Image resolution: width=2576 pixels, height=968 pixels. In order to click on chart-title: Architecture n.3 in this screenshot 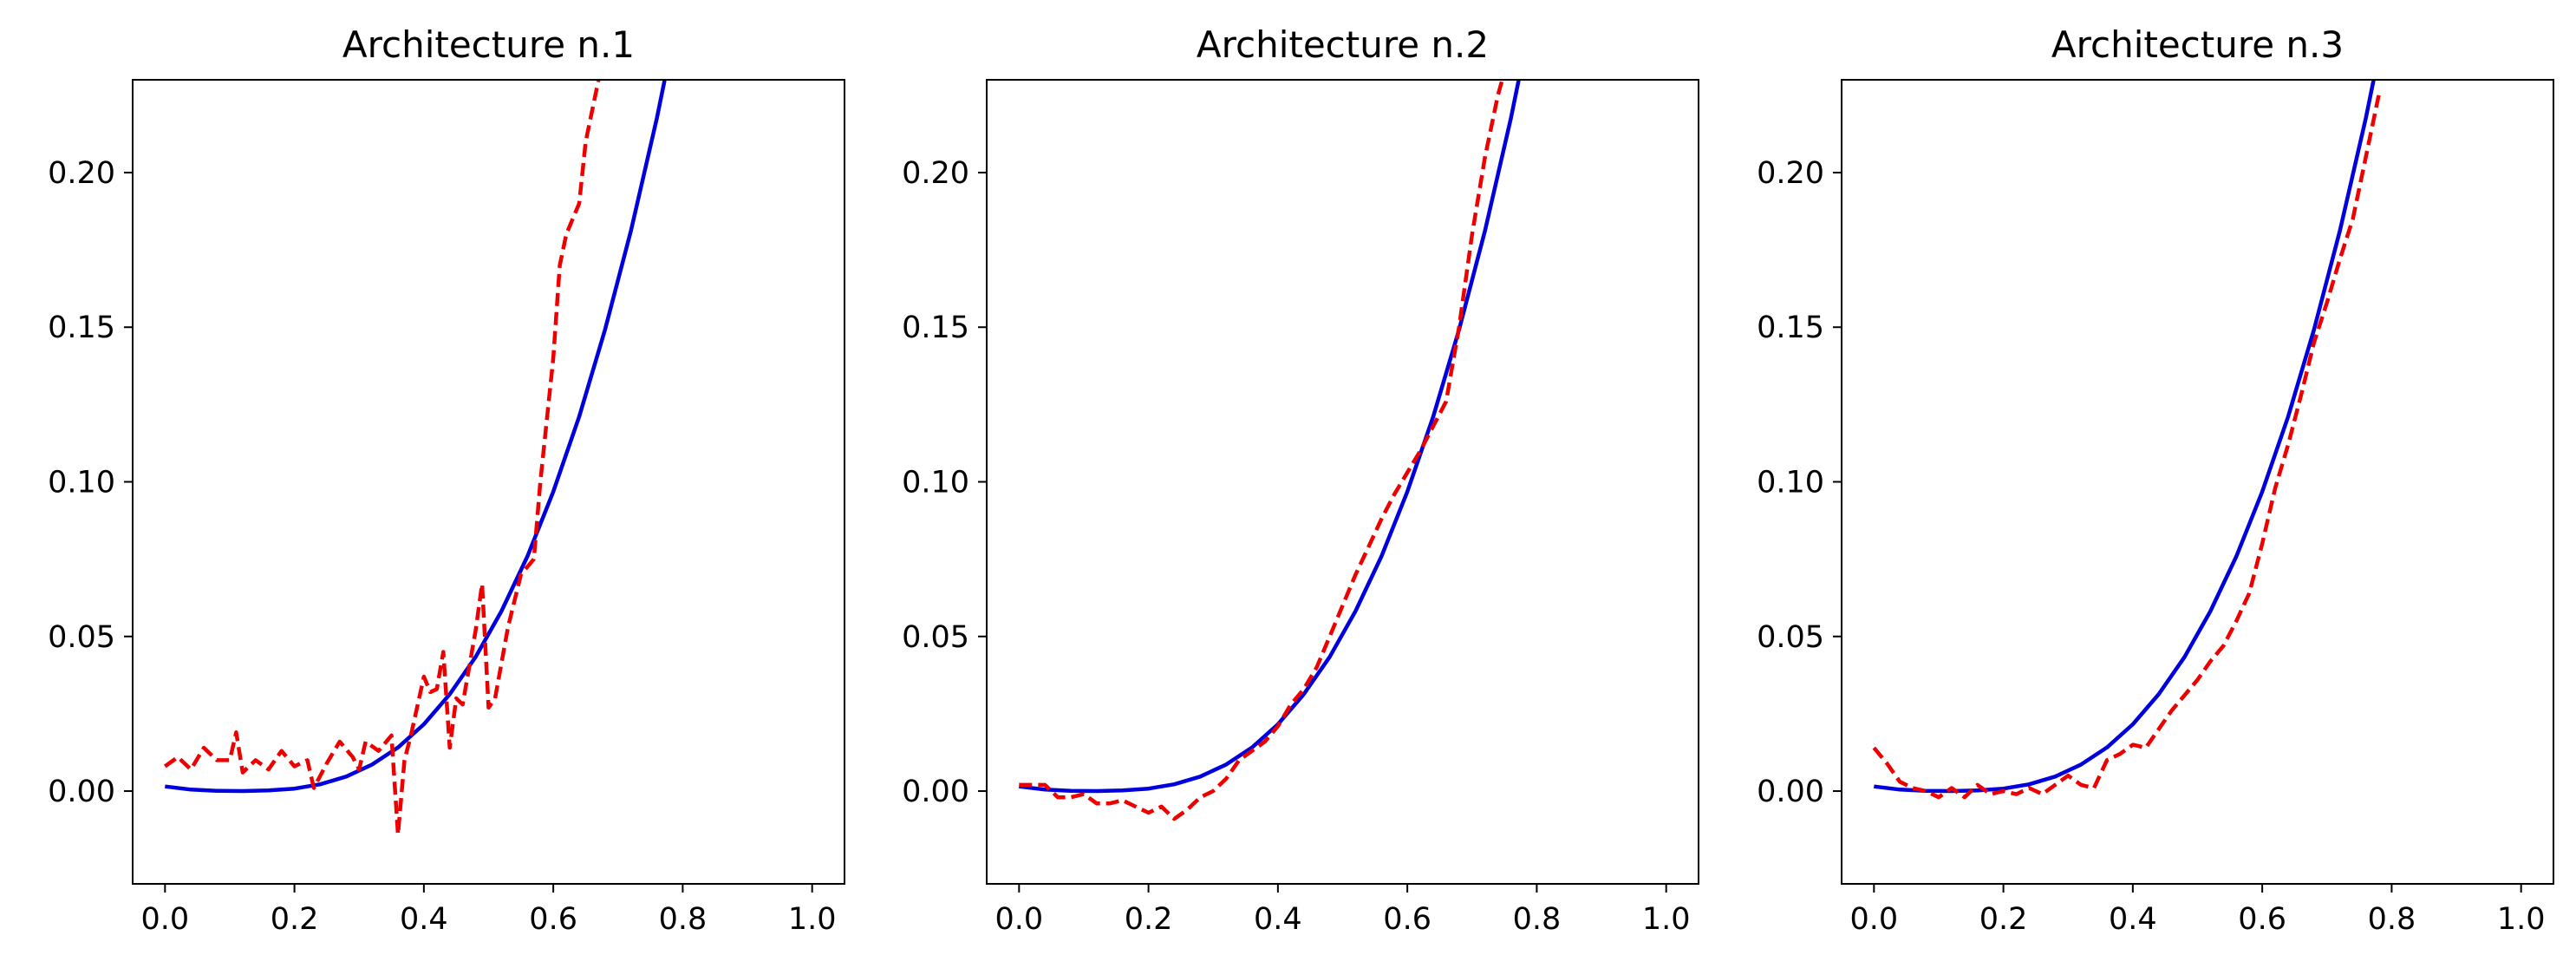, I will do `click(2198, 44)`.